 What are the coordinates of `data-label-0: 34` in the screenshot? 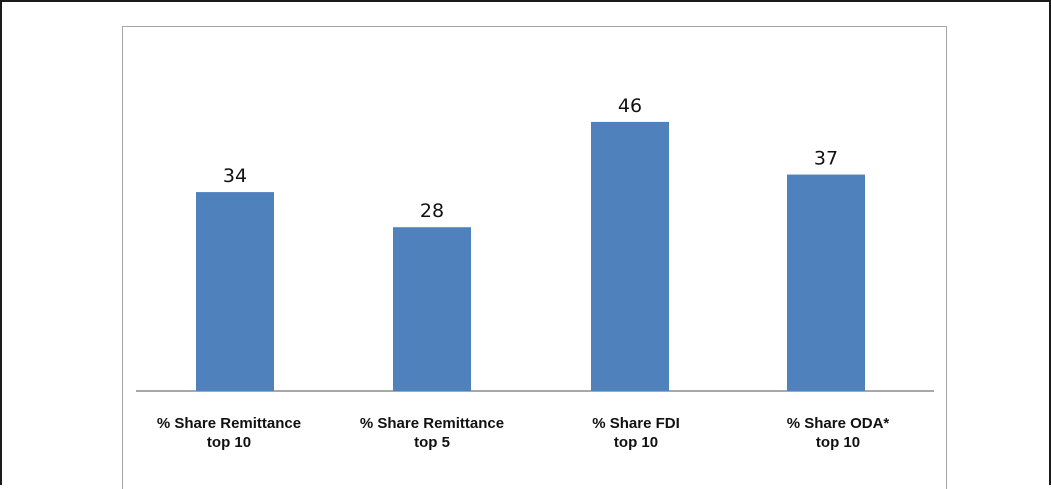 It's located at (235, 176).